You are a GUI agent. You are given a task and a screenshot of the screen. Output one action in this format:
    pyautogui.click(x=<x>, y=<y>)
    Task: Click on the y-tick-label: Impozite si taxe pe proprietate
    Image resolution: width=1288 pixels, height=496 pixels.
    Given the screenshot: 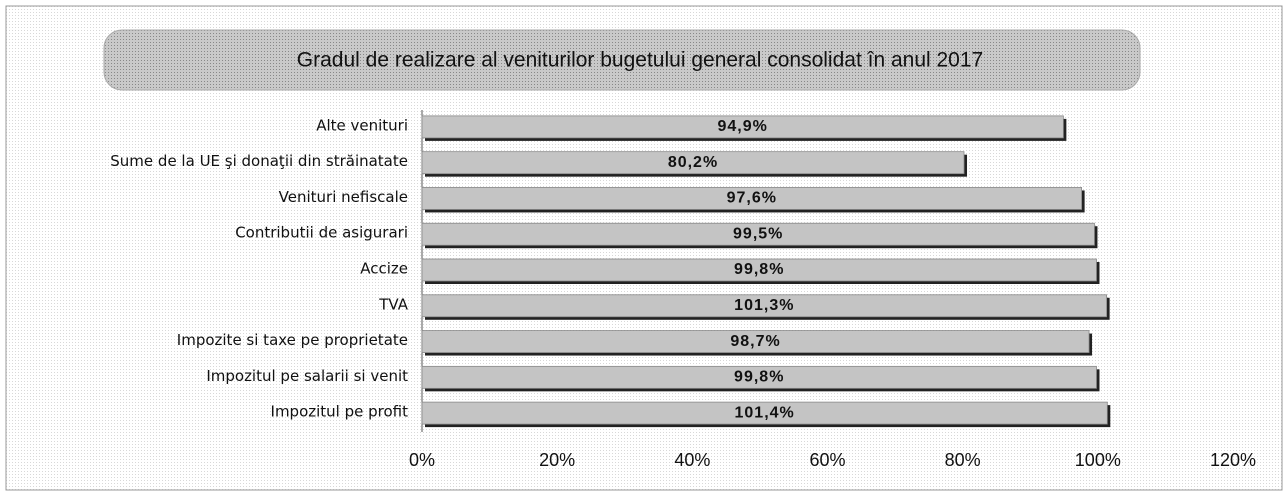 What is the action you would take?
    pyautogui.click(x=292, y=340)
    